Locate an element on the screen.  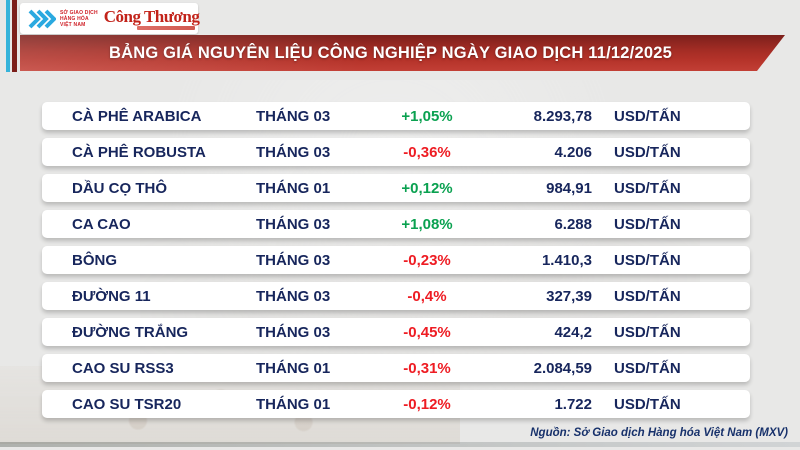
change-percent: -0,31% is located at coordinates (427, 368).